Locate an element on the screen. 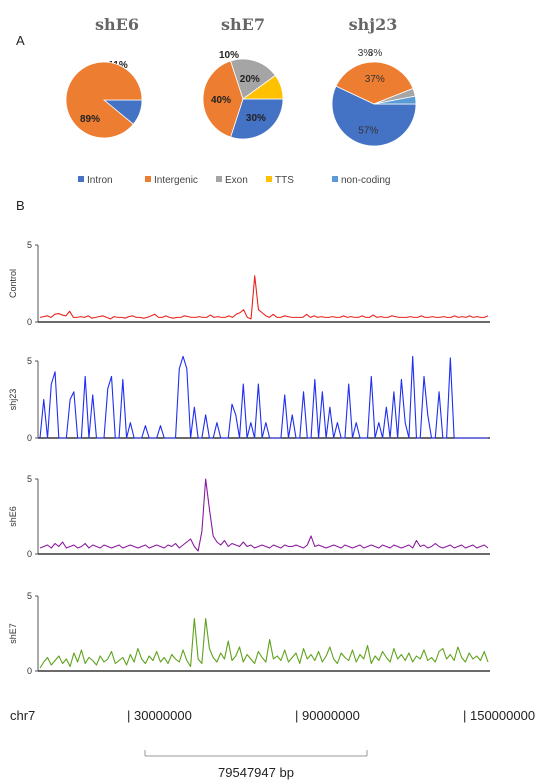 This screenshot has width=550, height=783. chromosome-label: chr7 is located at coordinates (22, 715).